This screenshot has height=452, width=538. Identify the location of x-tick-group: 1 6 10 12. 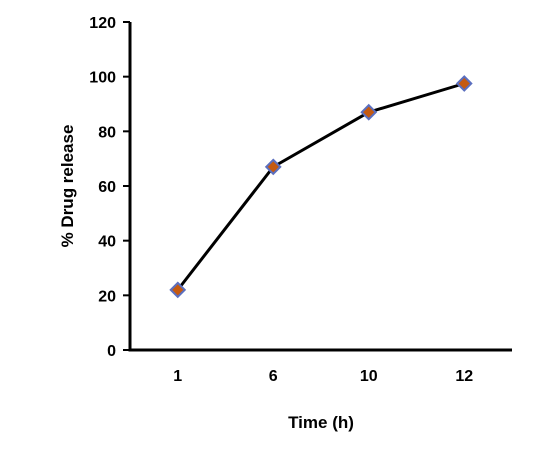
(323, 376).